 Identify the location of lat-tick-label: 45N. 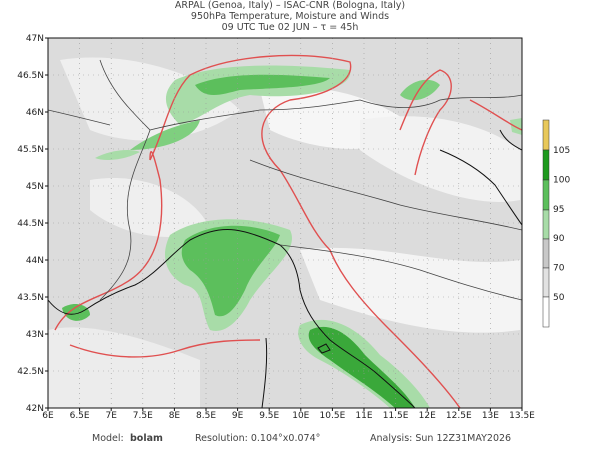
(35, 187).